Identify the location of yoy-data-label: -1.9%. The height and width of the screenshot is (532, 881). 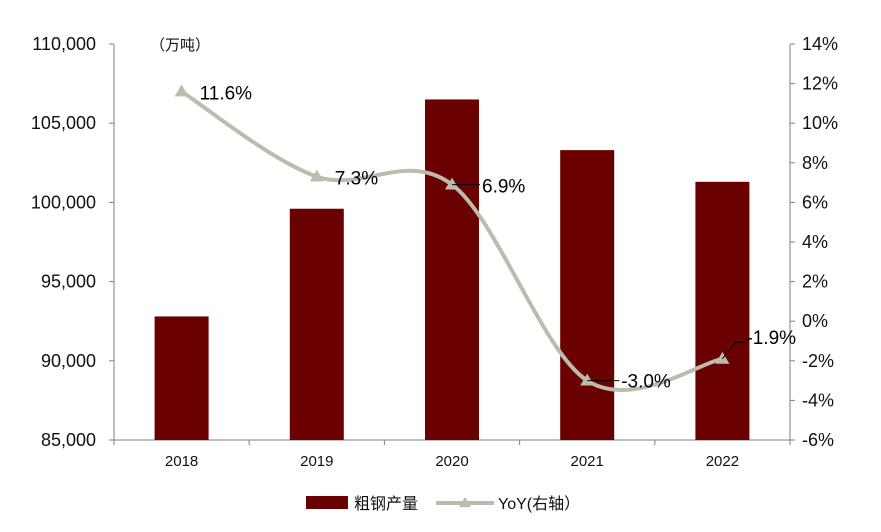
(771, 338).